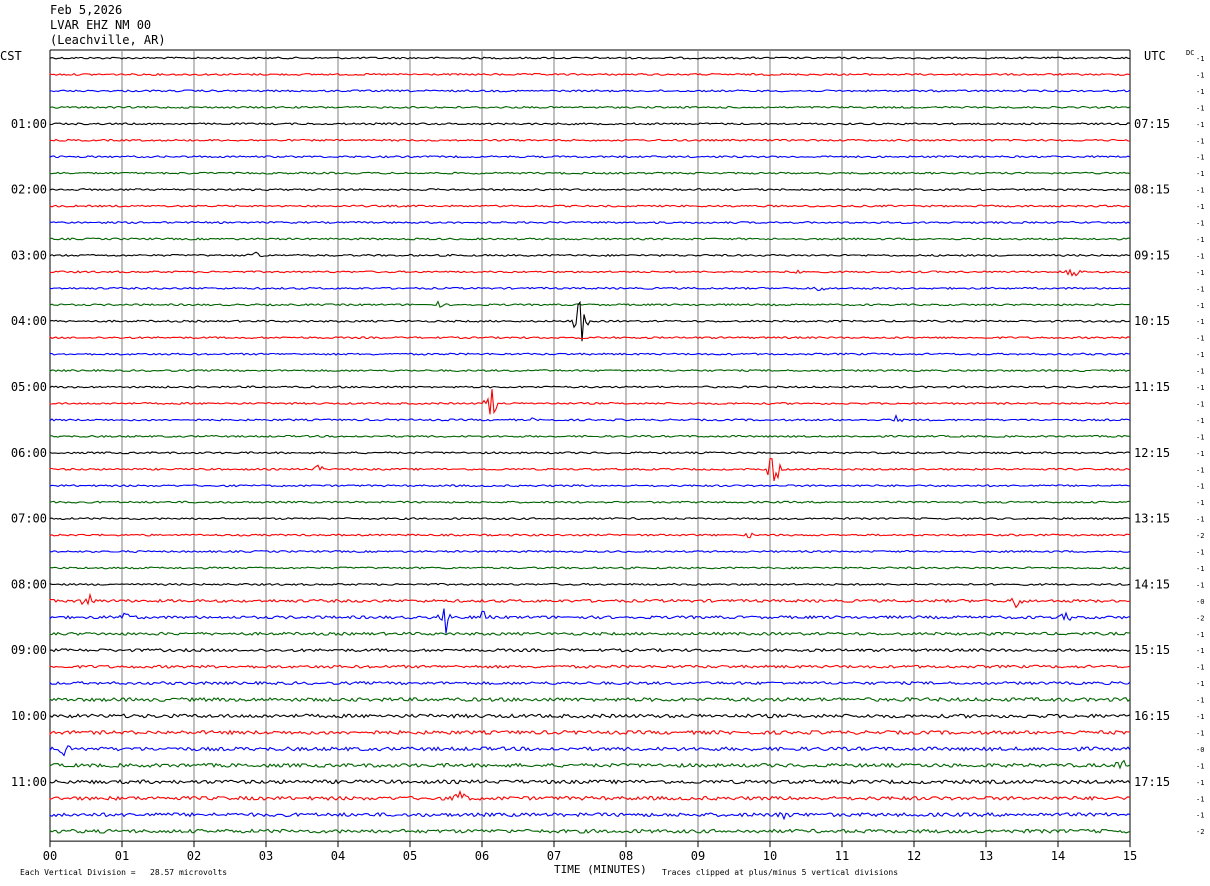  I want to click on x-tick-label: 08, so click(626, 856).